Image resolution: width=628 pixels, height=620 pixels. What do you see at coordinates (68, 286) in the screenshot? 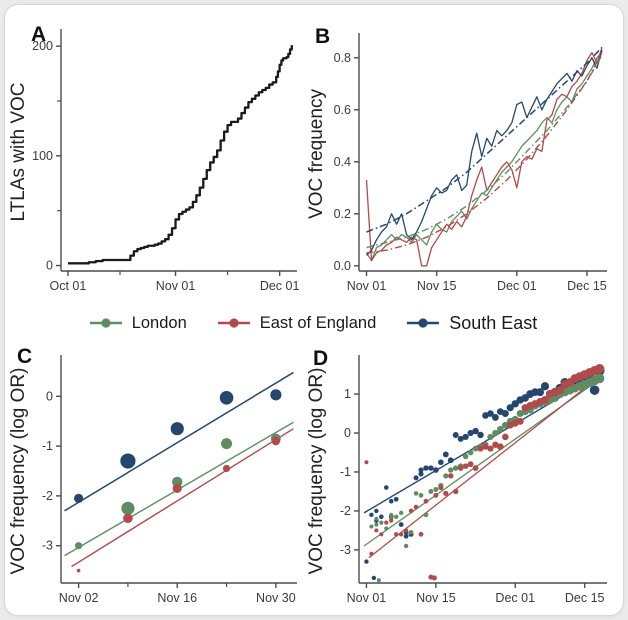
I see `svg-text: Oct 01` at bounding box center [68, 286].